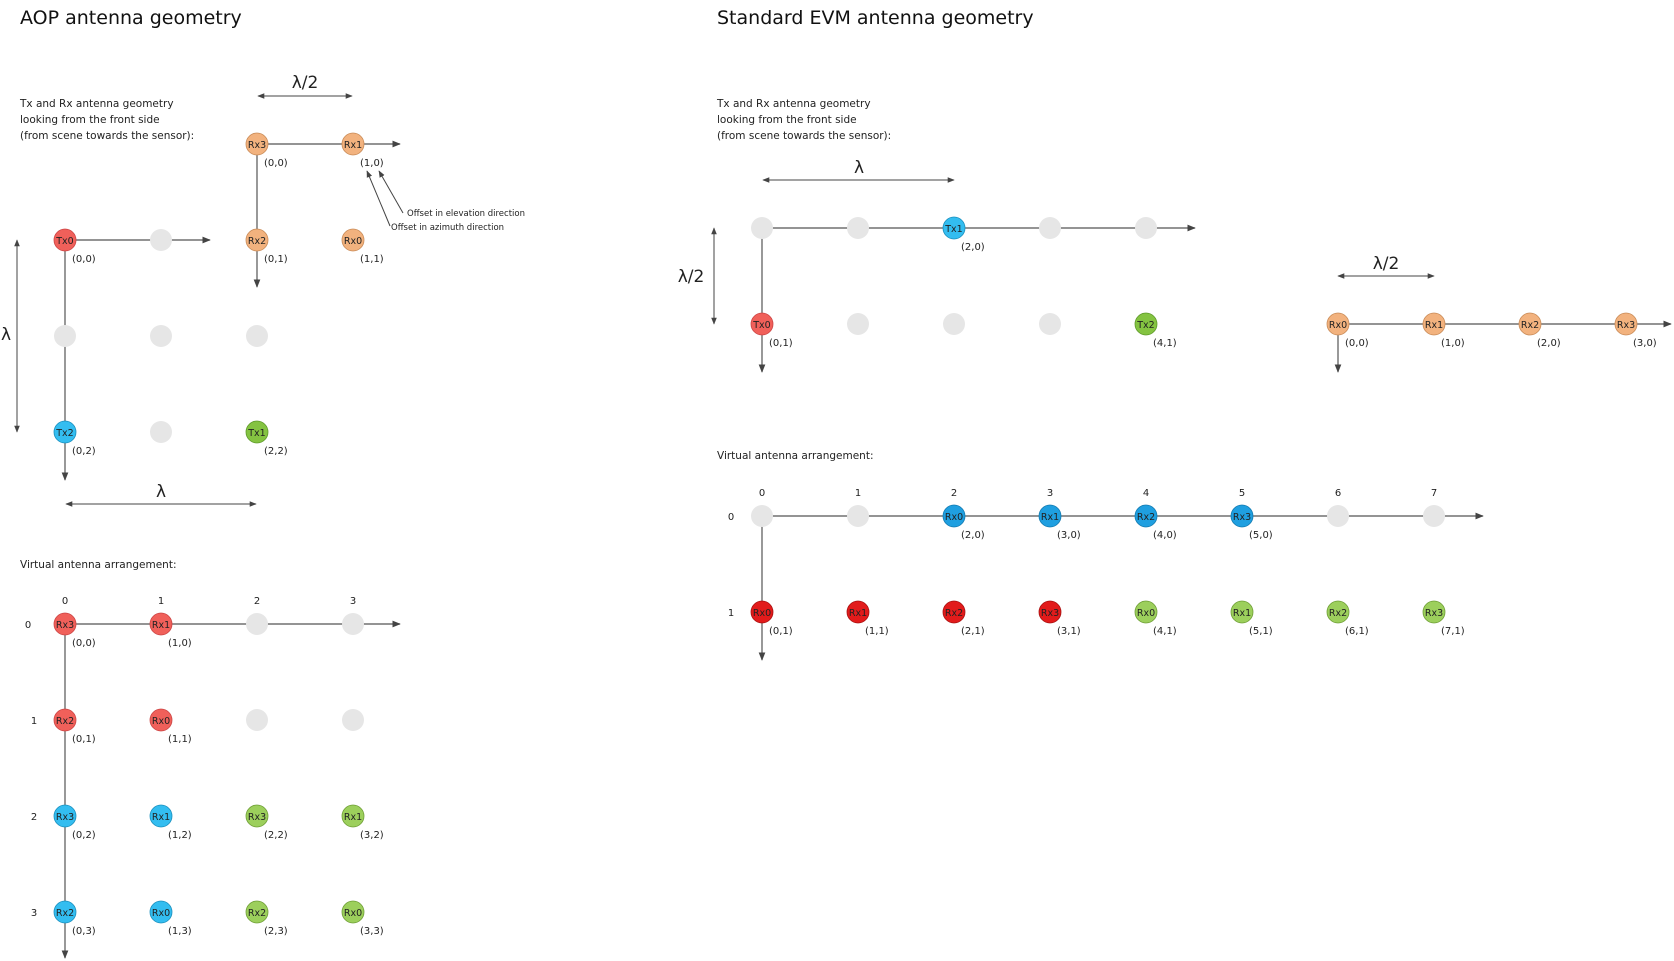  I want to click on evm-virtual-title: Virtual antenna arrangement:, so click(795, 456).